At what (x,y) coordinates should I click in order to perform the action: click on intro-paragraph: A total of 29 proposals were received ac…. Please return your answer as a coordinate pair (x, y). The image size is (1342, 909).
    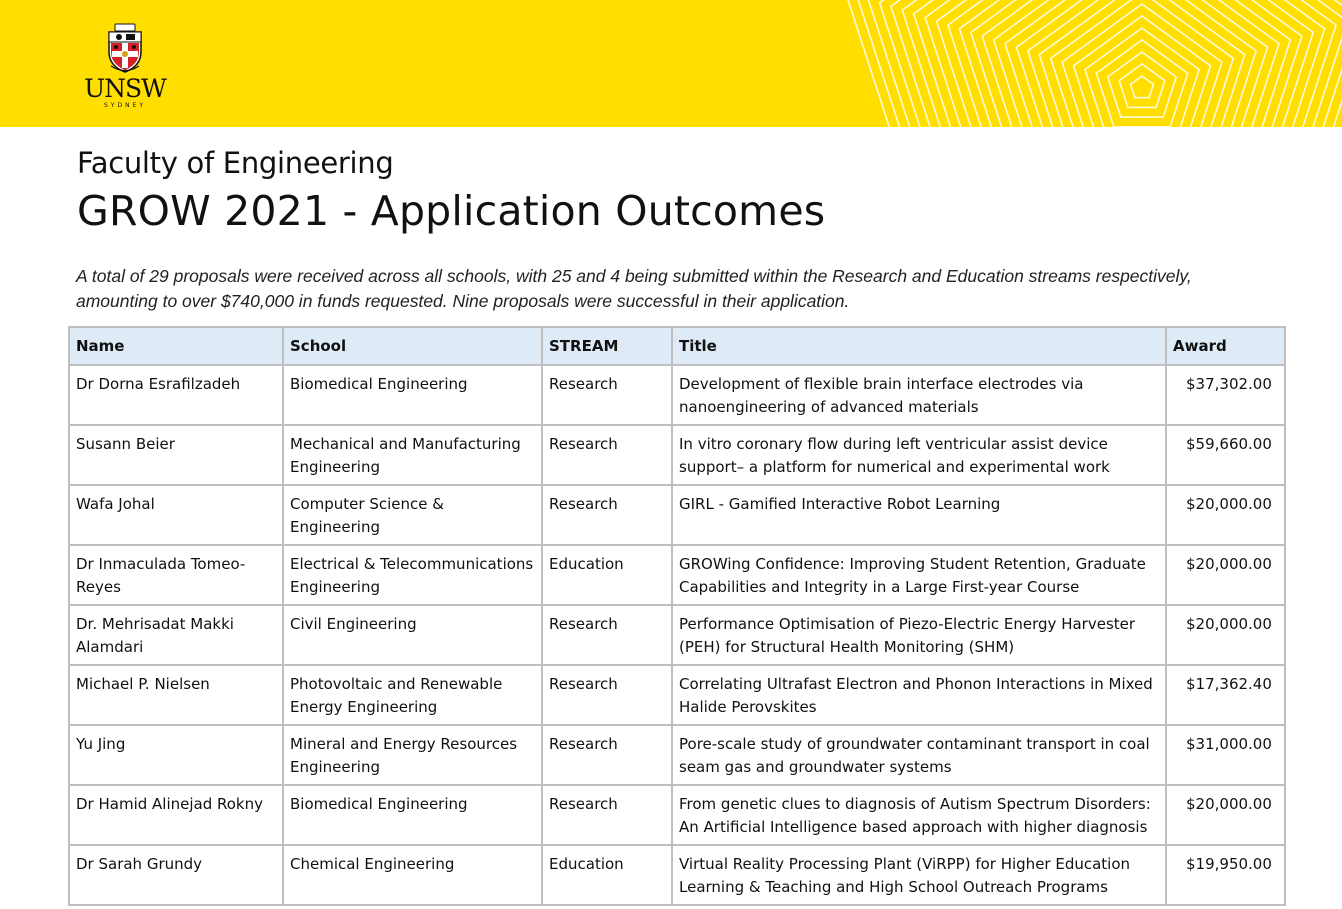
    Looking at the image, I should click on (634, 288).